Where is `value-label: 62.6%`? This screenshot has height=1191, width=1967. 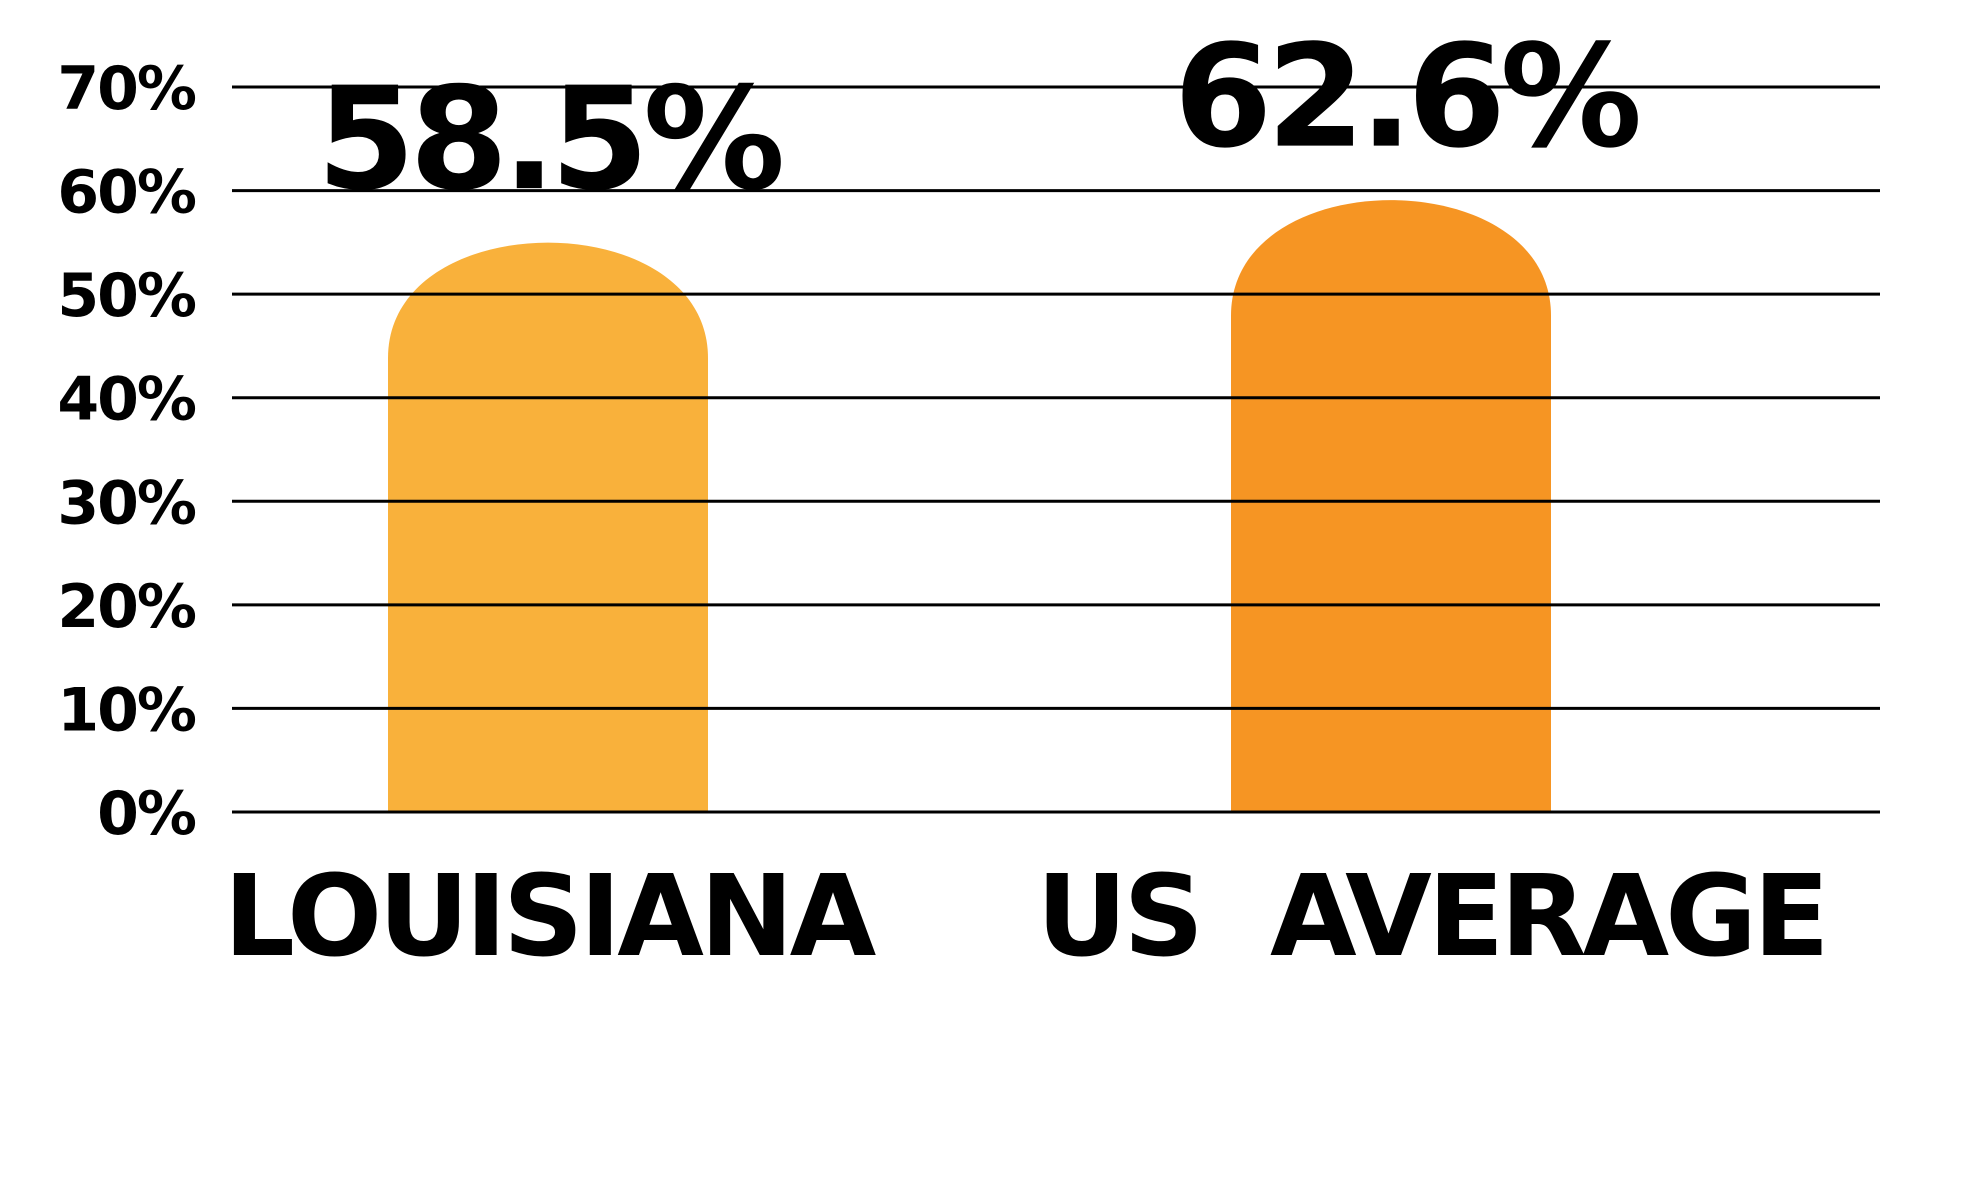 value-label: 62.6% is located at coordinates (1406, 97).